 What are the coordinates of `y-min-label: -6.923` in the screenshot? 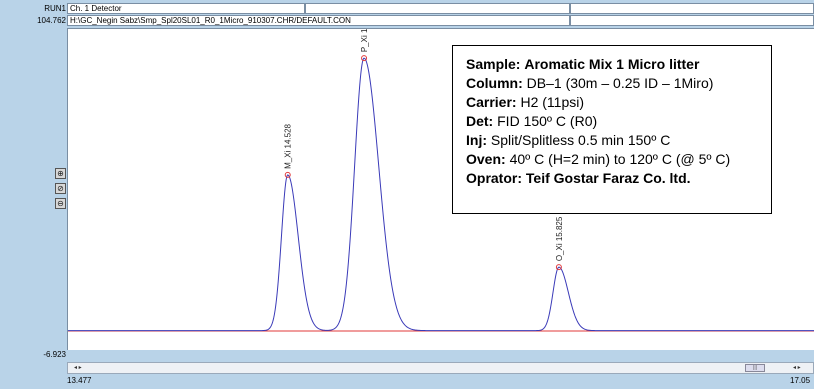 It's located at (54, 354).